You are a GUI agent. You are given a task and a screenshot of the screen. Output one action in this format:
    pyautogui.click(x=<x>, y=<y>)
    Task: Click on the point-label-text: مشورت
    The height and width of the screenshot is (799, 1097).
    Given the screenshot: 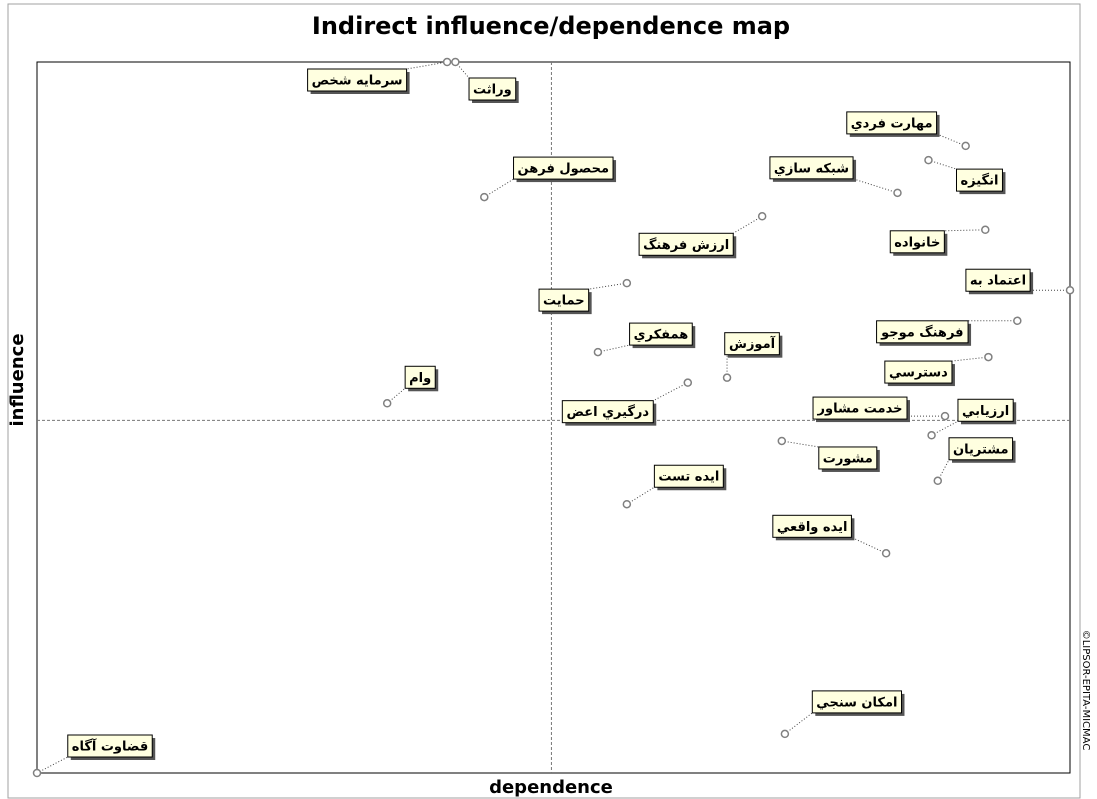 What is the action you would take?
    pyautogui.click(x=848, y=458)
    